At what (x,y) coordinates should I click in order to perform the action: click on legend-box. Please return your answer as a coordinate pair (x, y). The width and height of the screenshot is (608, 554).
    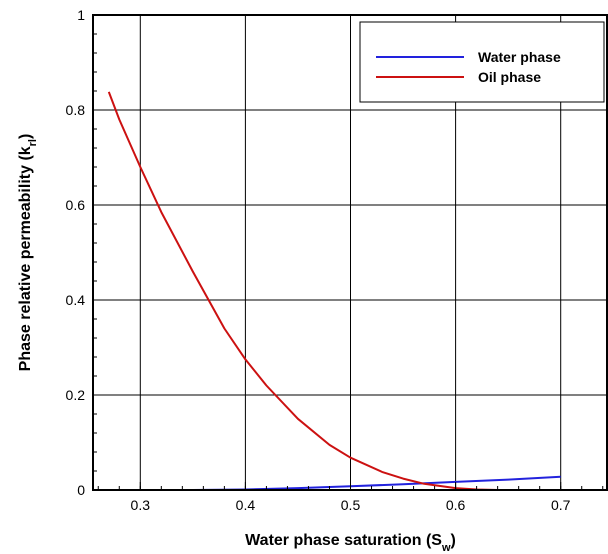
    Looking at the image, I should click on (482, 62).